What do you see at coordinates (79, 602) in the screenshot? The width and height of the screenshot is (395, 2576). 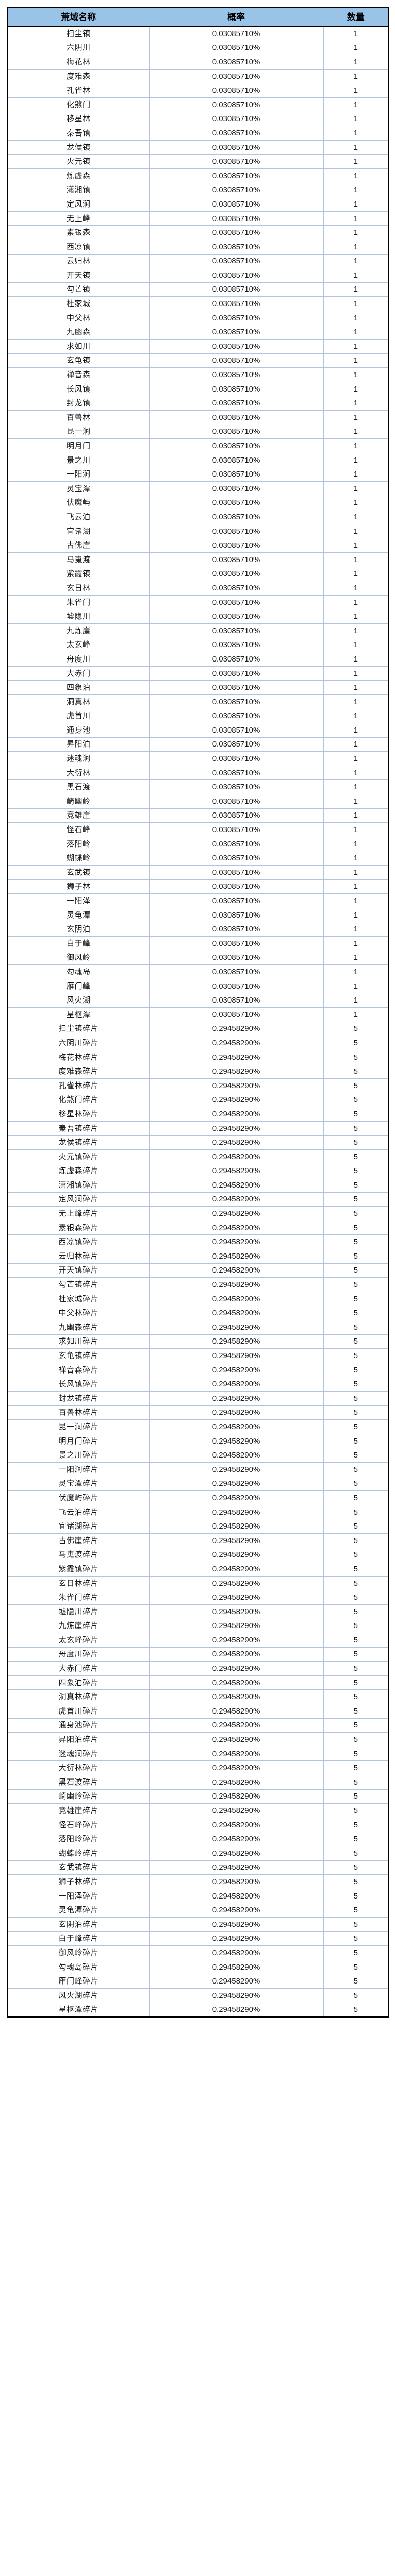 I see `cell-region-name: 朱雀门` at bounding box center [79, 602].